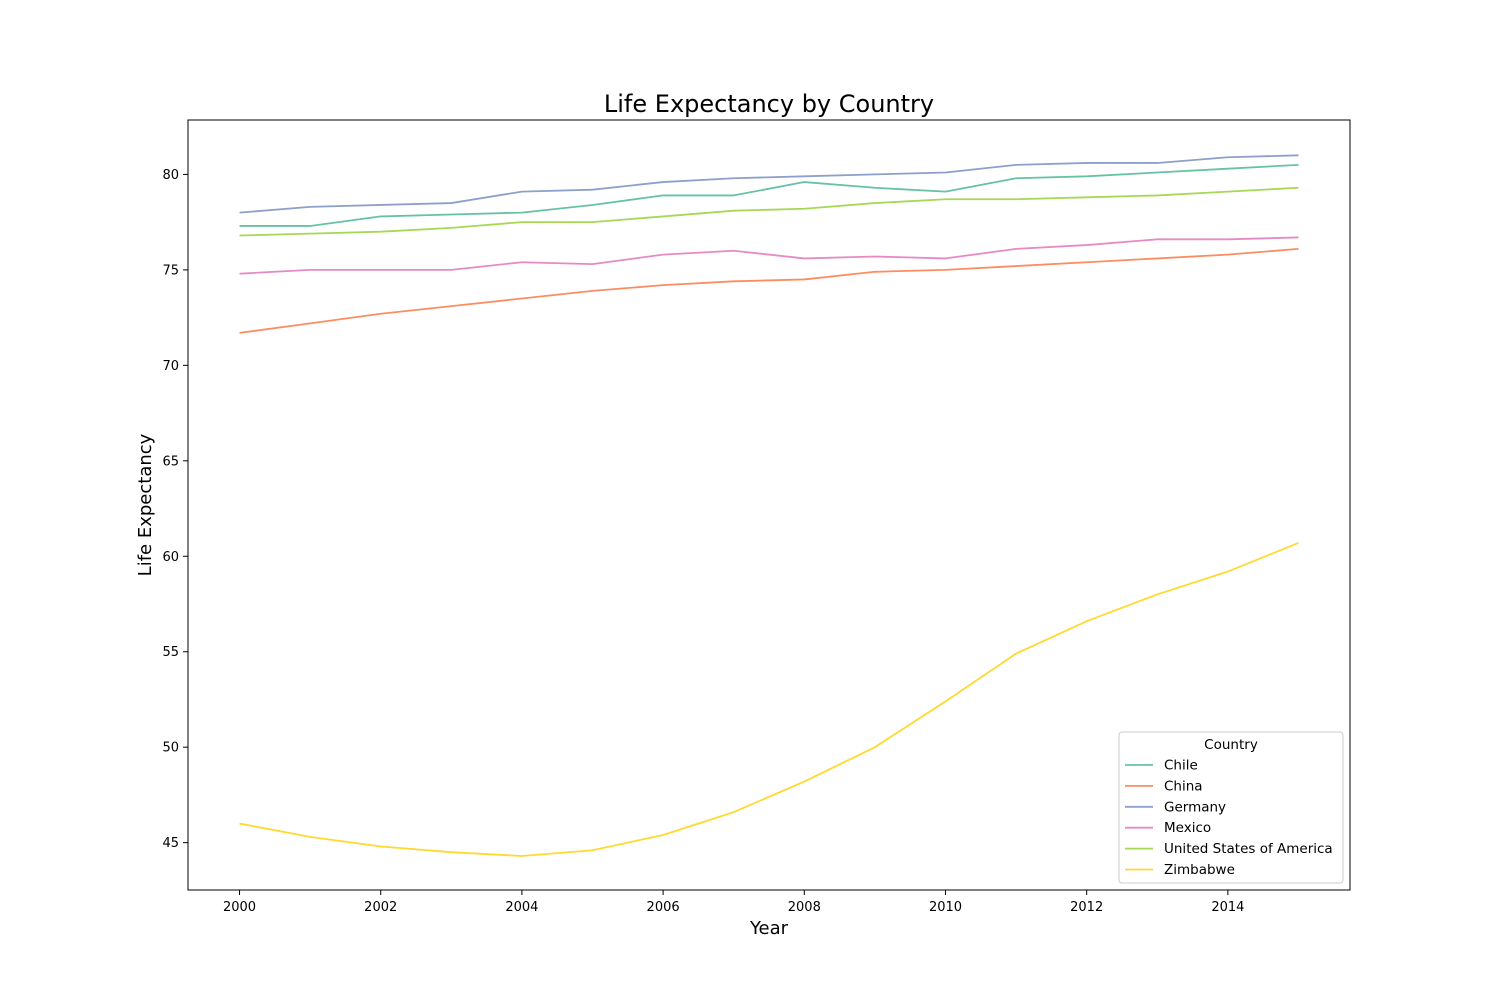  I want to click on x-tick-label: 2010, so click(945, 907).